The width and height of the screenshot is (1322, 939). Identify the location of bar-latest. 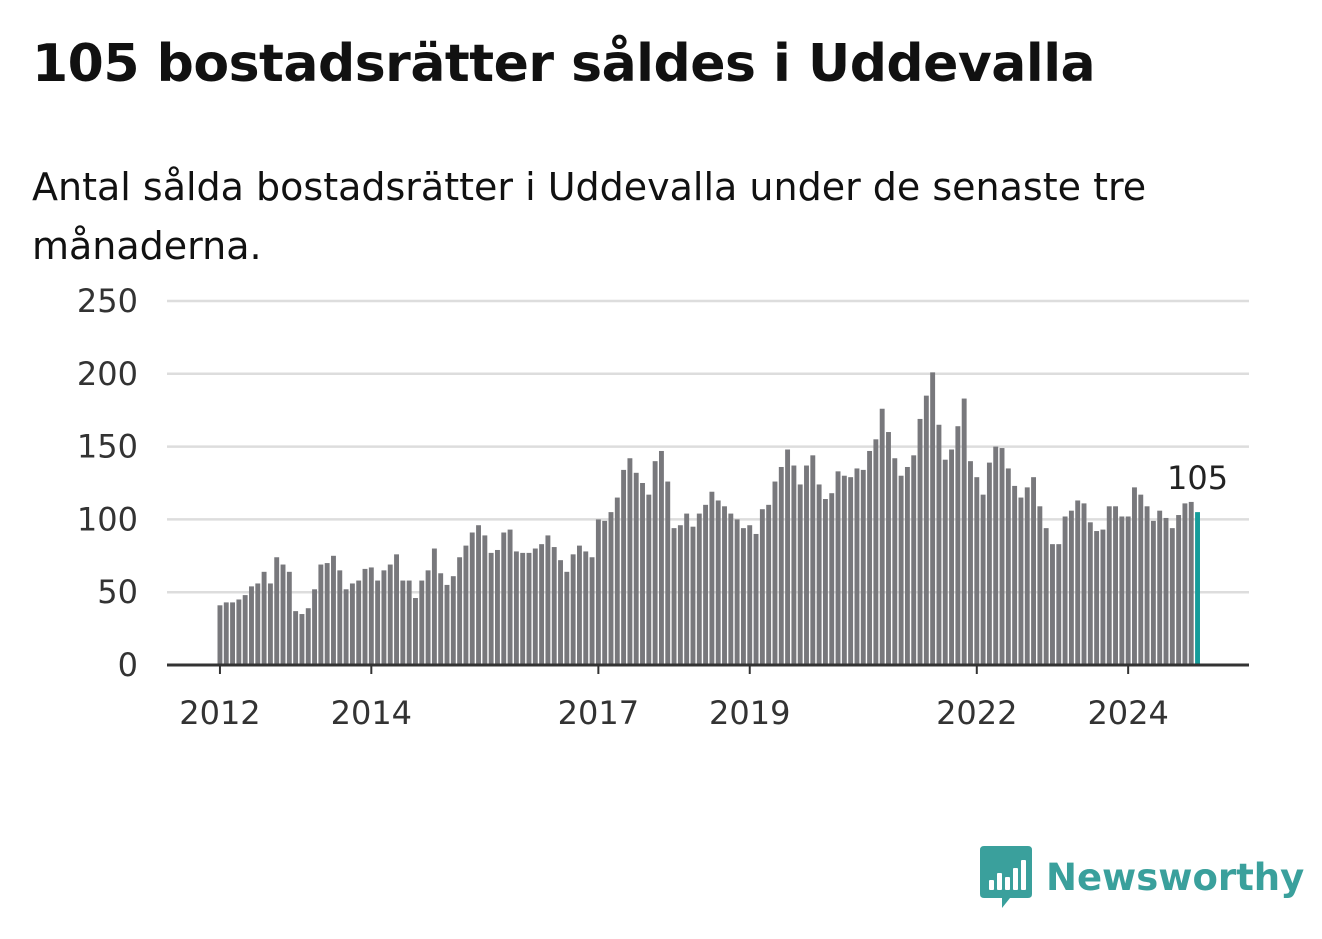
(1197, 588).